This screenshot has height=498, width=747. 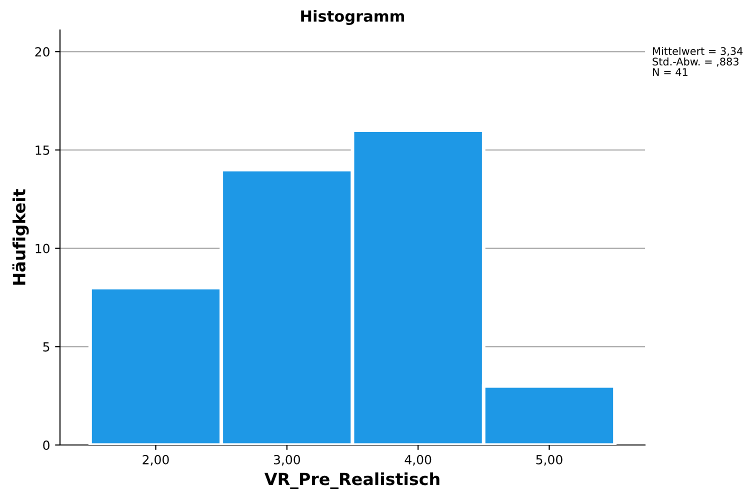 What do you see at coordinates (20, 237) in the screenshot?
I see `y-axis-title: Häufigkeit` at bounding box center [20, 237].